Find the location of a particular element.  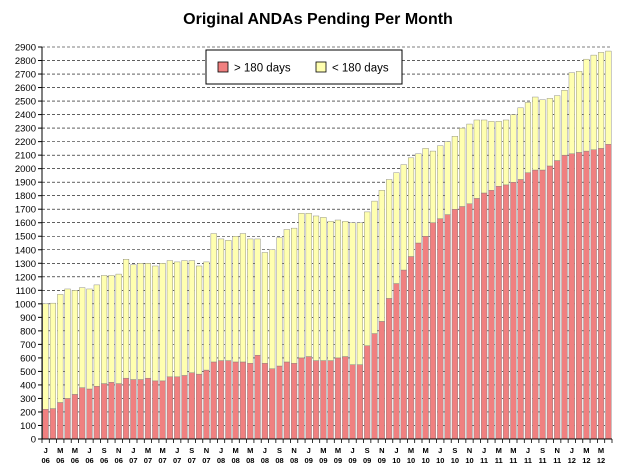

legend-box is located at coordinates (304, 67).